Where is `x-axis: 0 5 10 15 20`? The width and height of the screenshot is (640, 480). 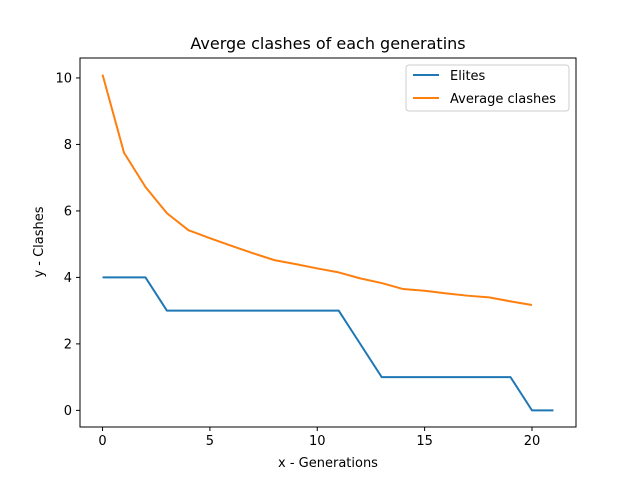
x-axis: 0 5 10 15 20 is located at coordinates (319, 438).